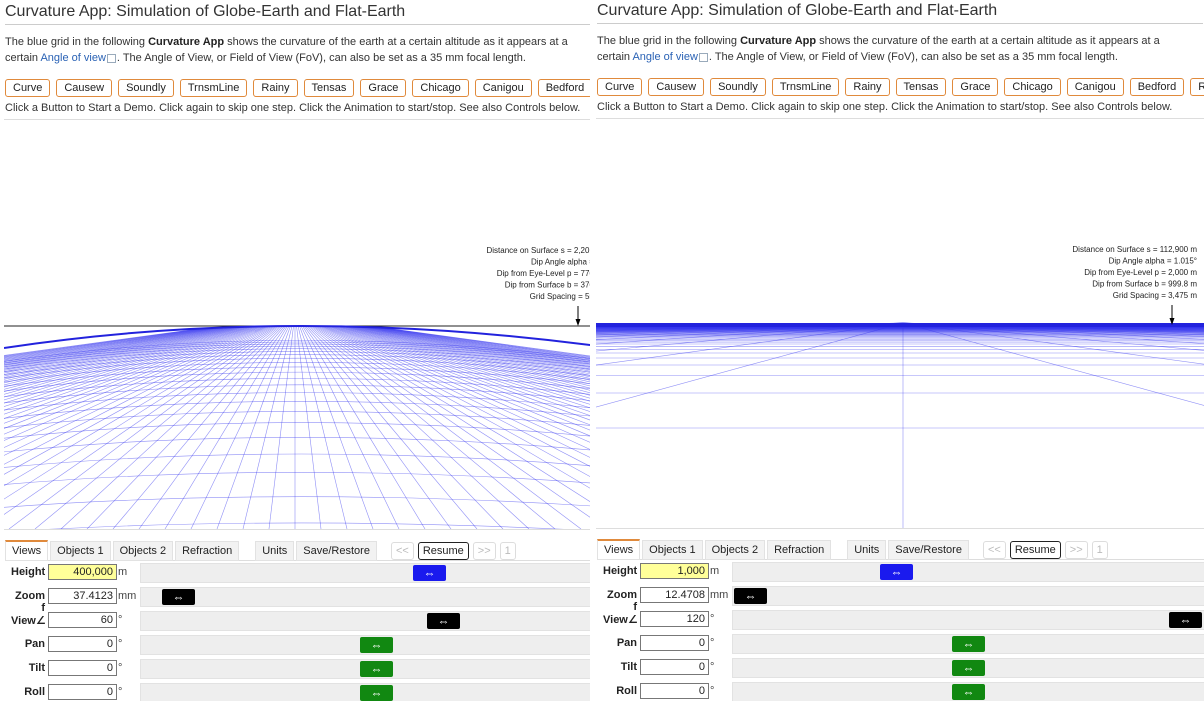  I want to click on control-input: 60, so click(82, 619).